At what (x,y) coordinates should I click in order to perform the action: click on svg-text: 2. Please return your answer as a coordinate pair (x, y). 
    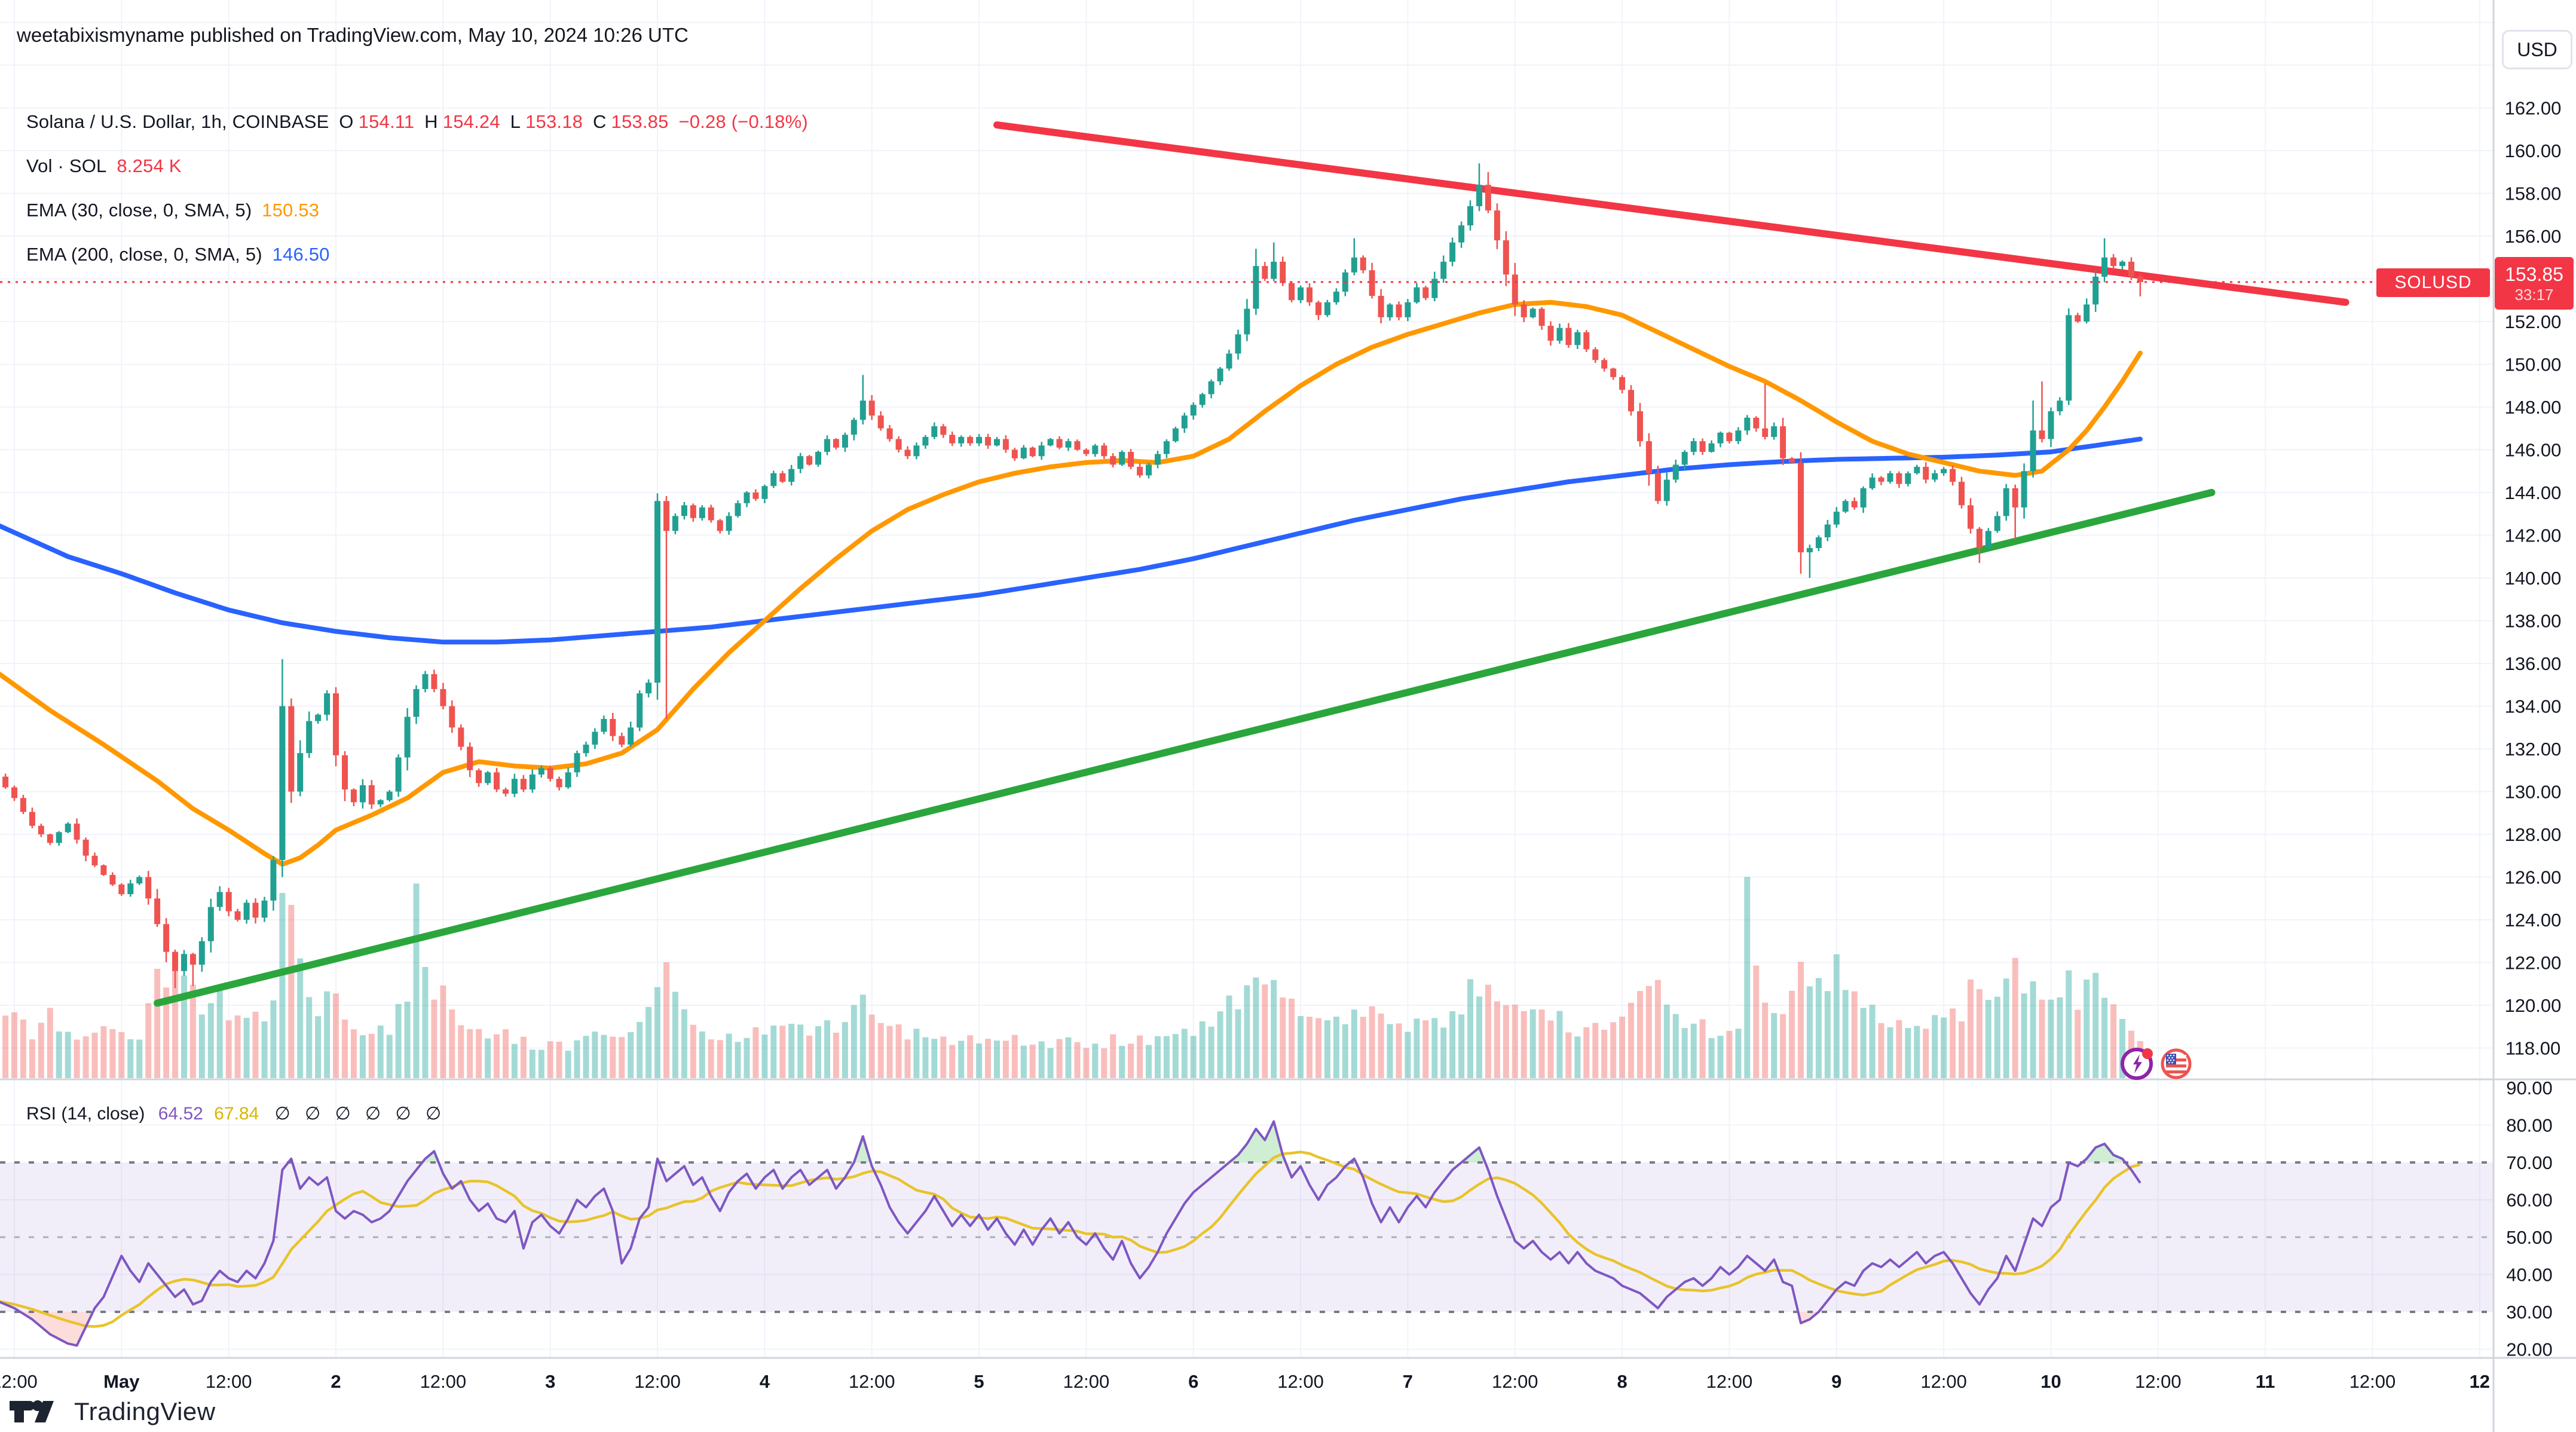
    Looking at the image, I should click on (336, 1381).